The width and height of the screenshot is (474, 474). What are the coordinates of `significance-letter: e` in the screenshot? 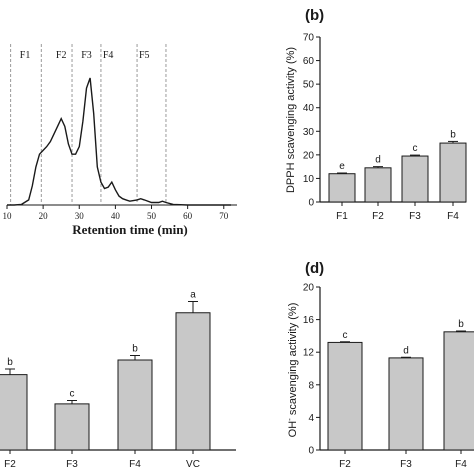 It's located at (342, 166).